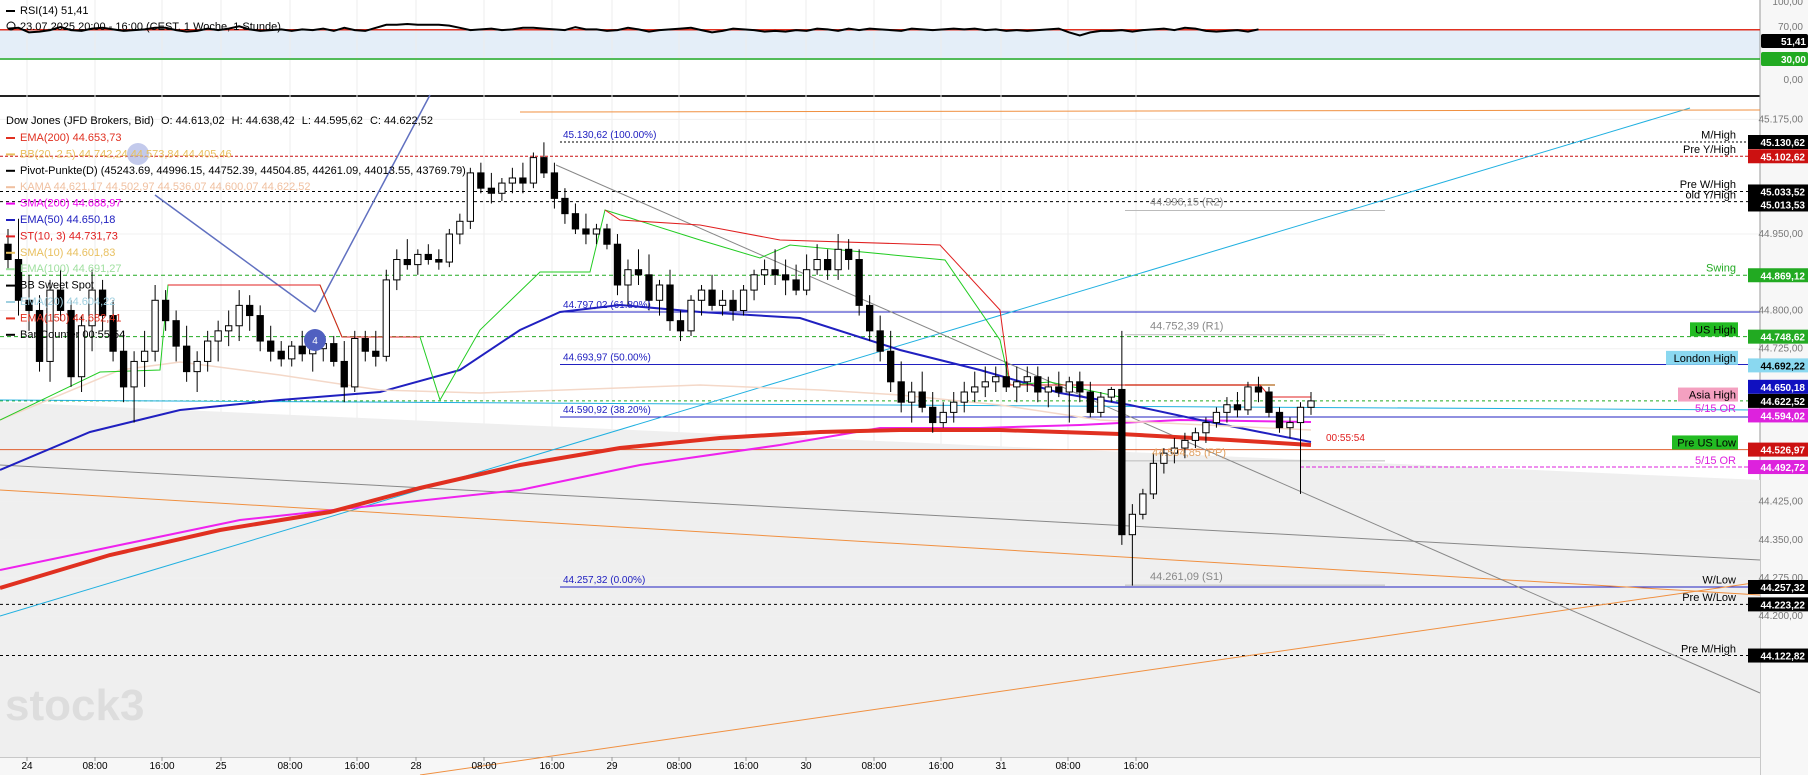  I want to click on legend-entry: SMA(10) 44.601,83, so click(67, 253).